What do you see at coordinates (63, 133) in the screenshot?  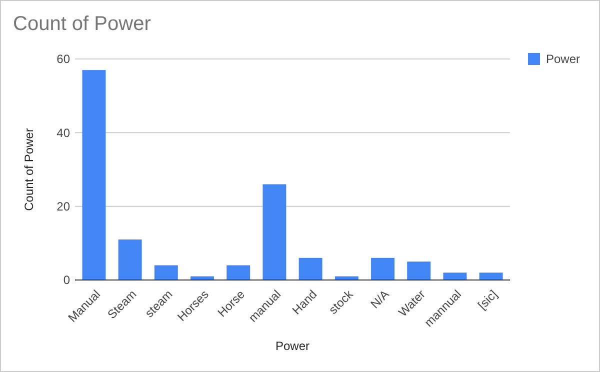 I see `y-tick-label: 40` at bounding box center [63, 133].